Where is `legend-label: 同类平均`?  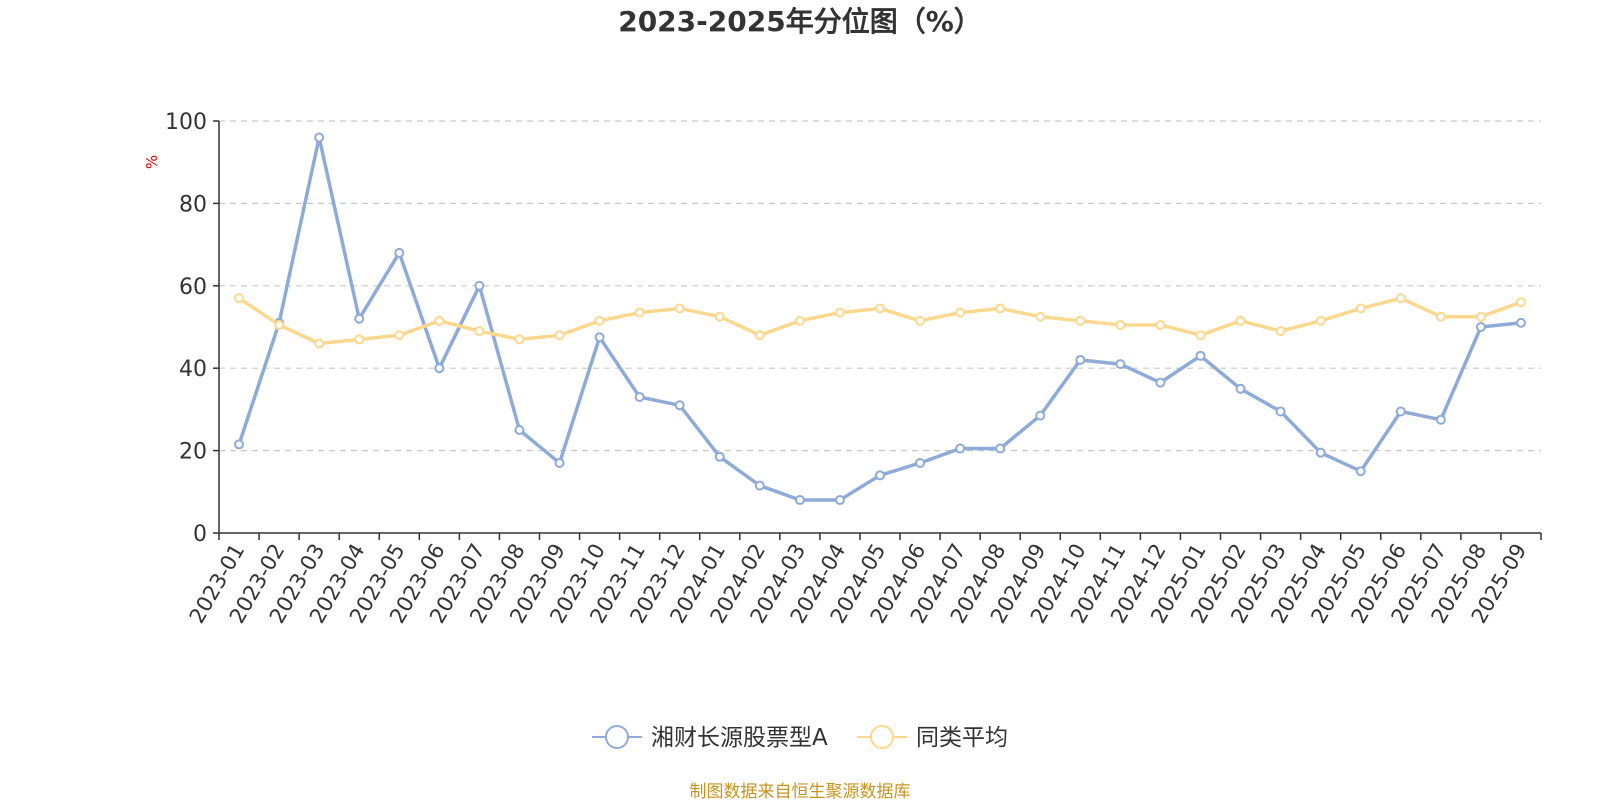
legend-label: 同类平均 is located at coordinates (962, 738).